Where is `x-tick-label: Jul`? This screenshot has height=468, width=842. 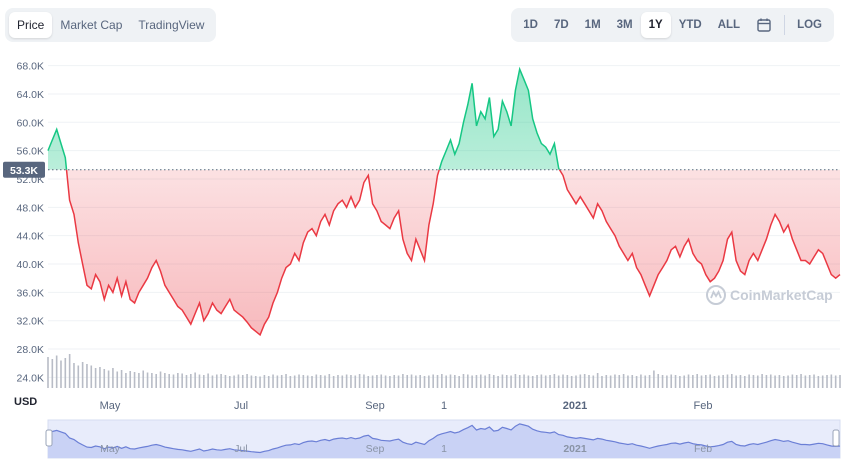 x-tick-label: Jul is located at coordinates (241, 406).